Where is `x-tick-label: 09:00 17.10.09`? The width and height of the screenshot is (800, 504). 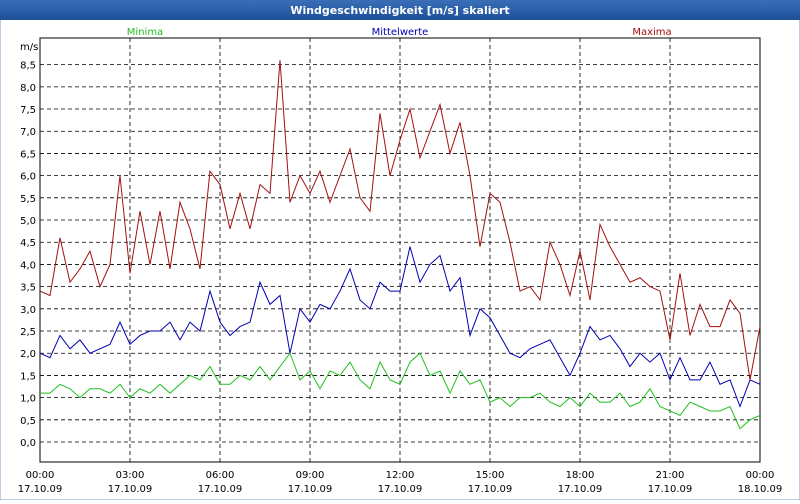
x-tick-label: 09:00 17.10.09 is located at coordinates (310, 482).